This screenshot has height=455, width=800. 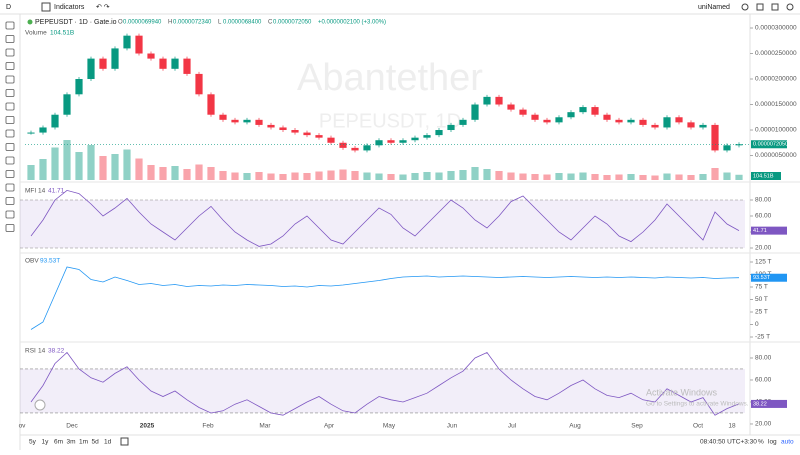 I want to click on y-tick-label: 20.00, so click(x=763, y=248).